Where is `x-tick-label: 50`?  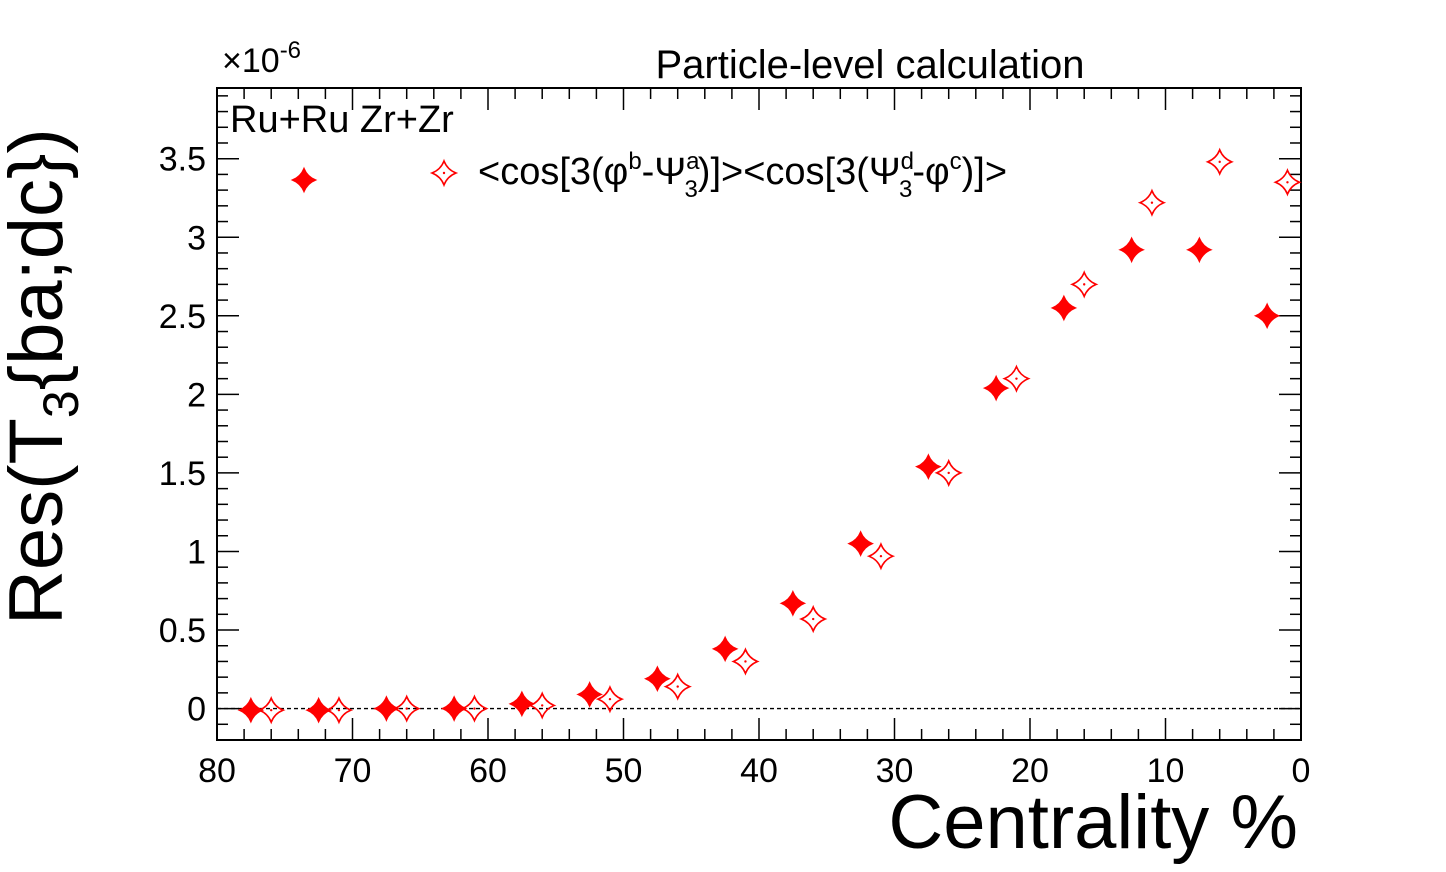
x-tick-label: 50 is located at coordinates (624, 771).